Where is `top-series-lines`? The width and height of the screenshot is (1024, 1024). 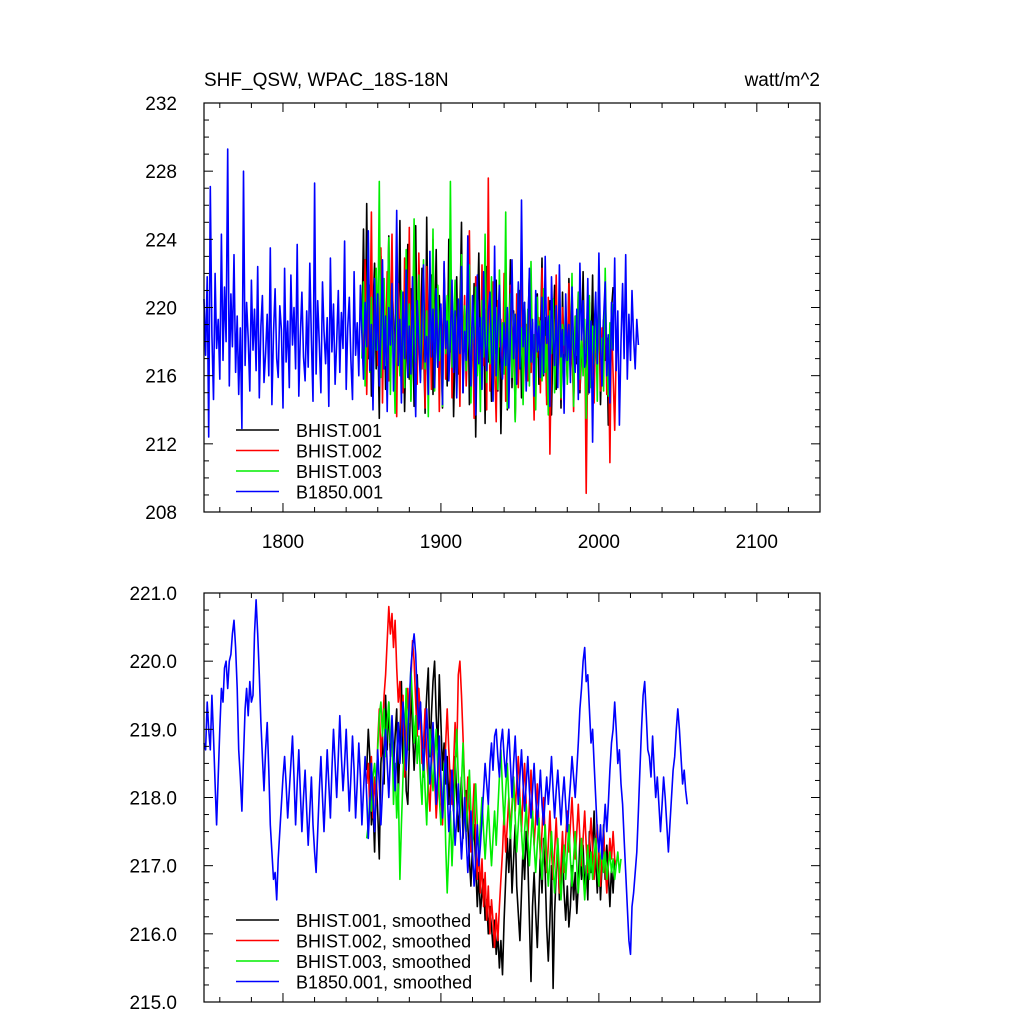 top-series-lines is located at coordinates (421, 321).